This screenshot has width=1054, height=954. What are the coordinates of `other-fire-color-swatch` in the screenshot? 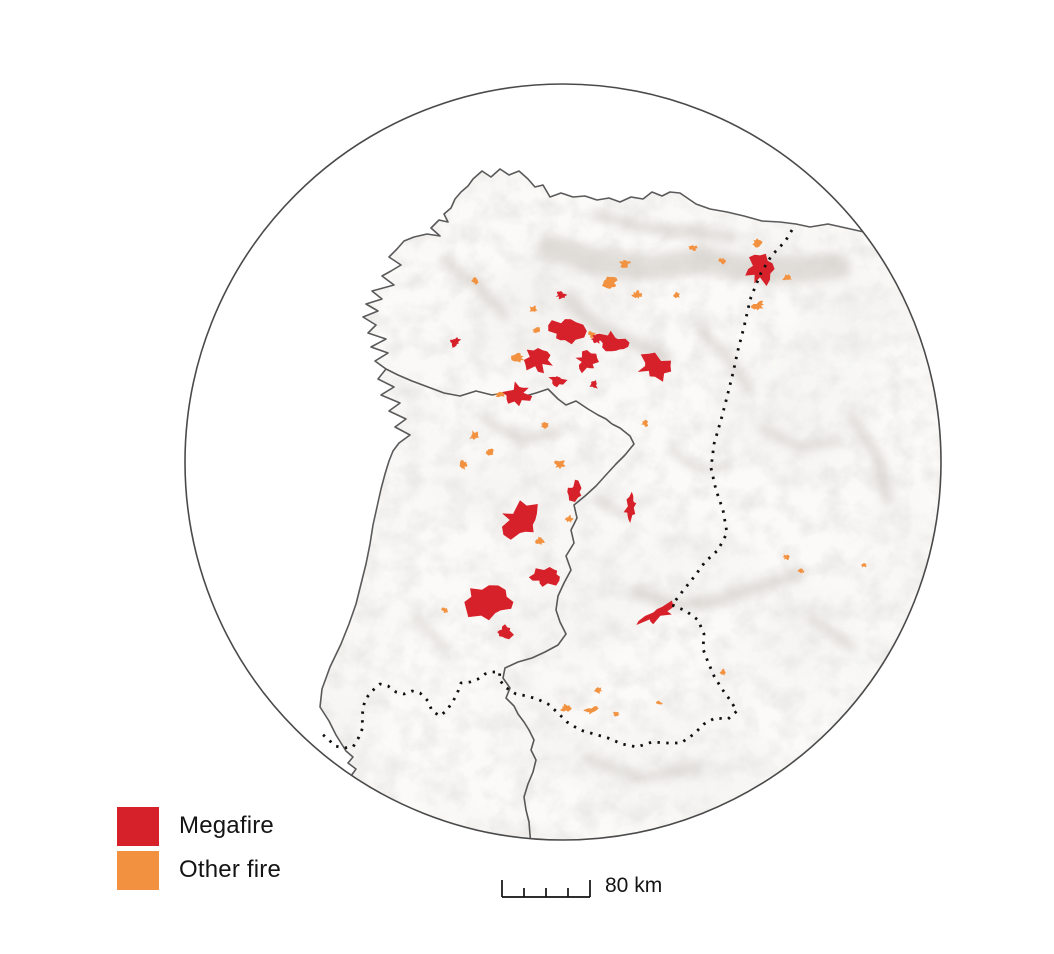 It's located at (138, 870).